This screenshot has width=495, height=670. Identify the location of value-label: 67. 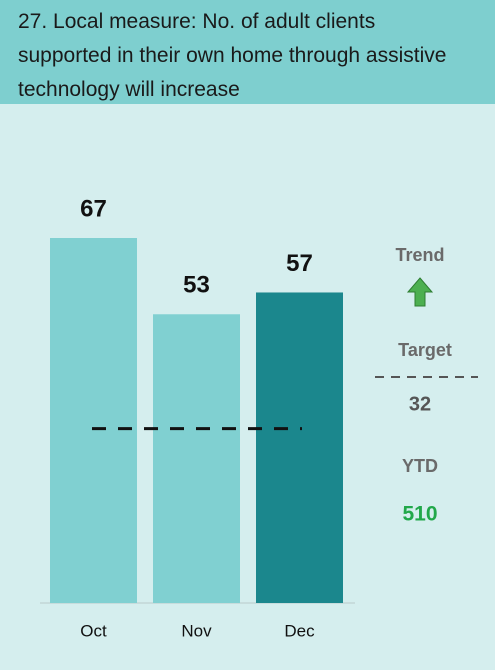
(93, 208).